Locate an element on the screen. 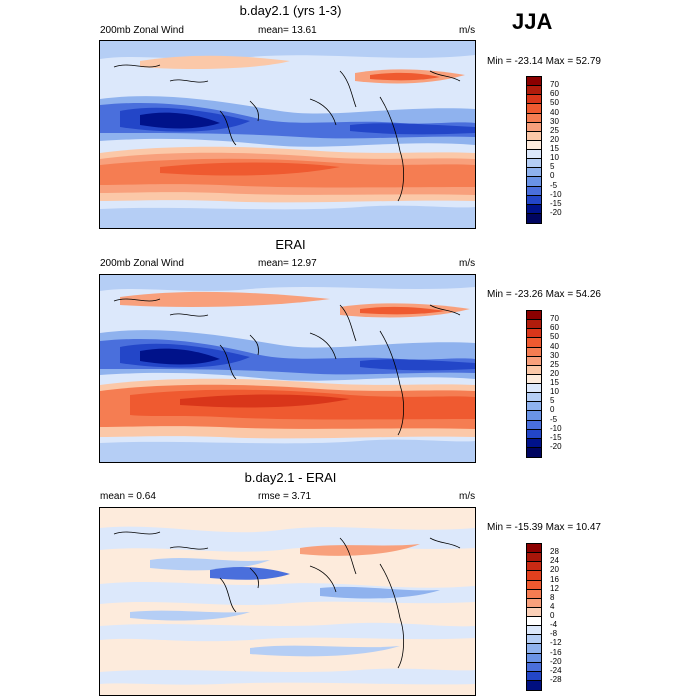  panel-2-contour-field is located at coordinates (287, 368).